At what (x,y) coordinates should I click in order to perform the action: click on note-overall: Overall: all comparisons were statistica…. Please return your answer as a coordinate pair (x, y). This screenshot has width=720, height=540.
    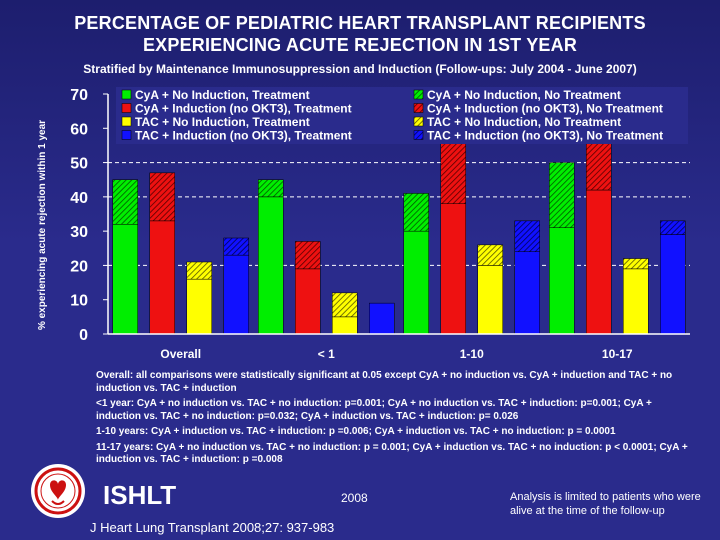
    Looking at the image, I should click on (384, 382).